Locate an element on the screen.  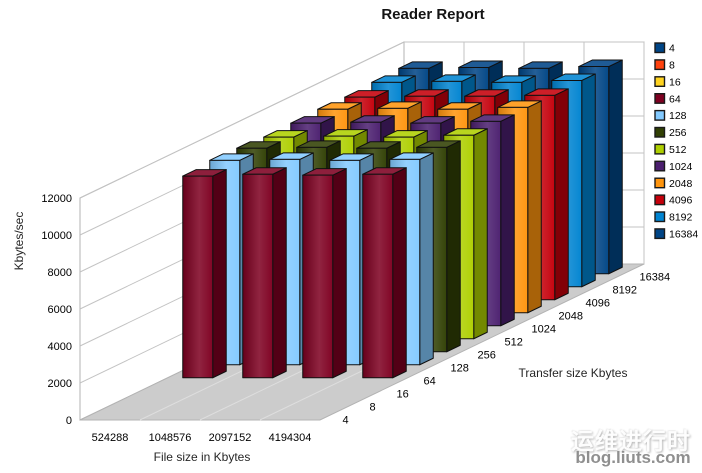
legend-item: 16 is located at coordinates (667, 82).